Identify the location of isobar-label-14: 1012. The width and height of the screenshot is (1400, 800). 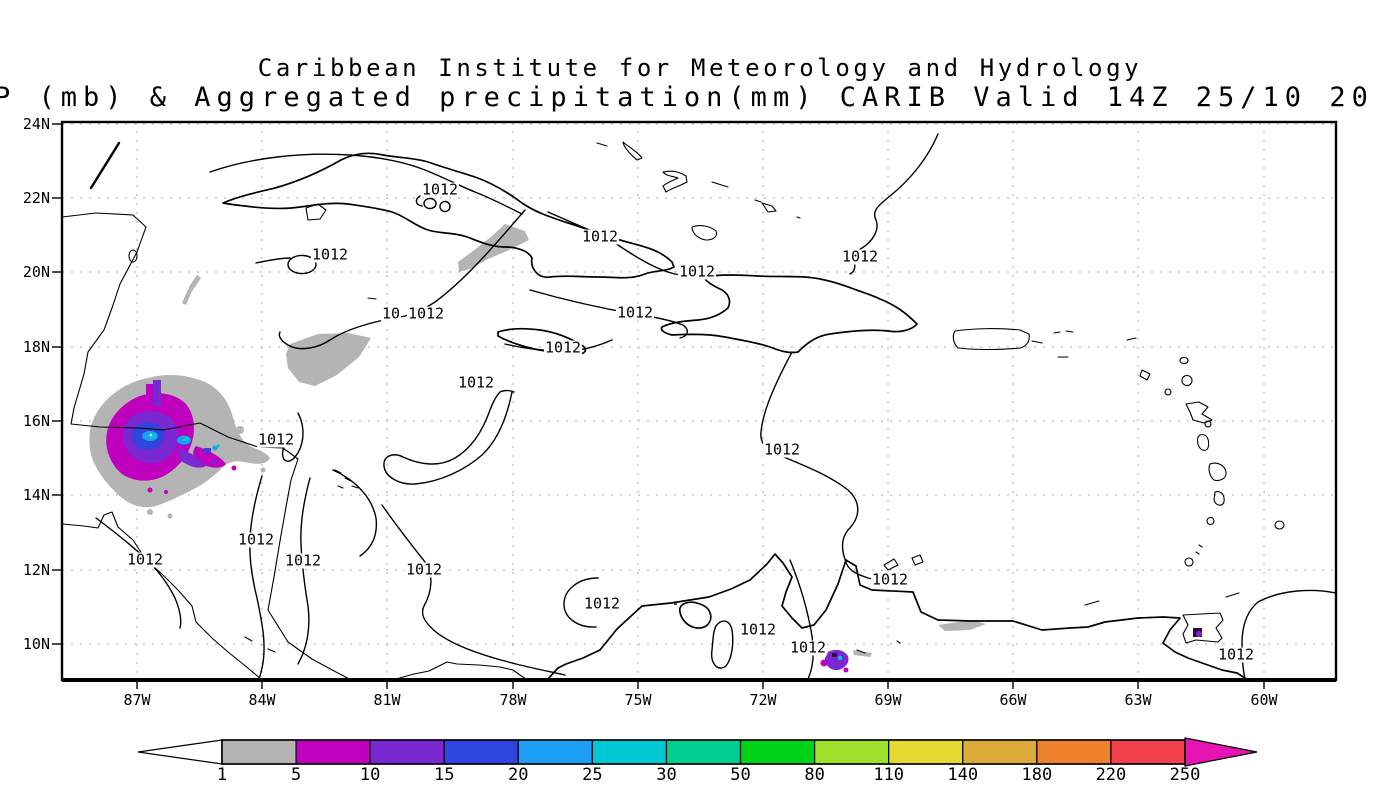
(256, 539).